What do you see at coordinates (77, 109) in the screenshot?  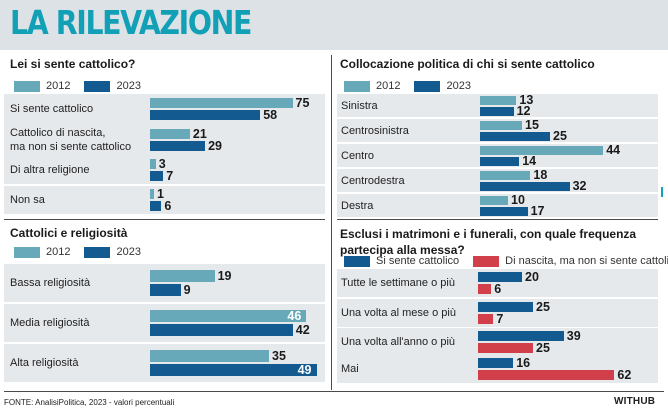 I see `sente-cattolico-category-label: Si sente cattolico` at bounding box center [77, 109].